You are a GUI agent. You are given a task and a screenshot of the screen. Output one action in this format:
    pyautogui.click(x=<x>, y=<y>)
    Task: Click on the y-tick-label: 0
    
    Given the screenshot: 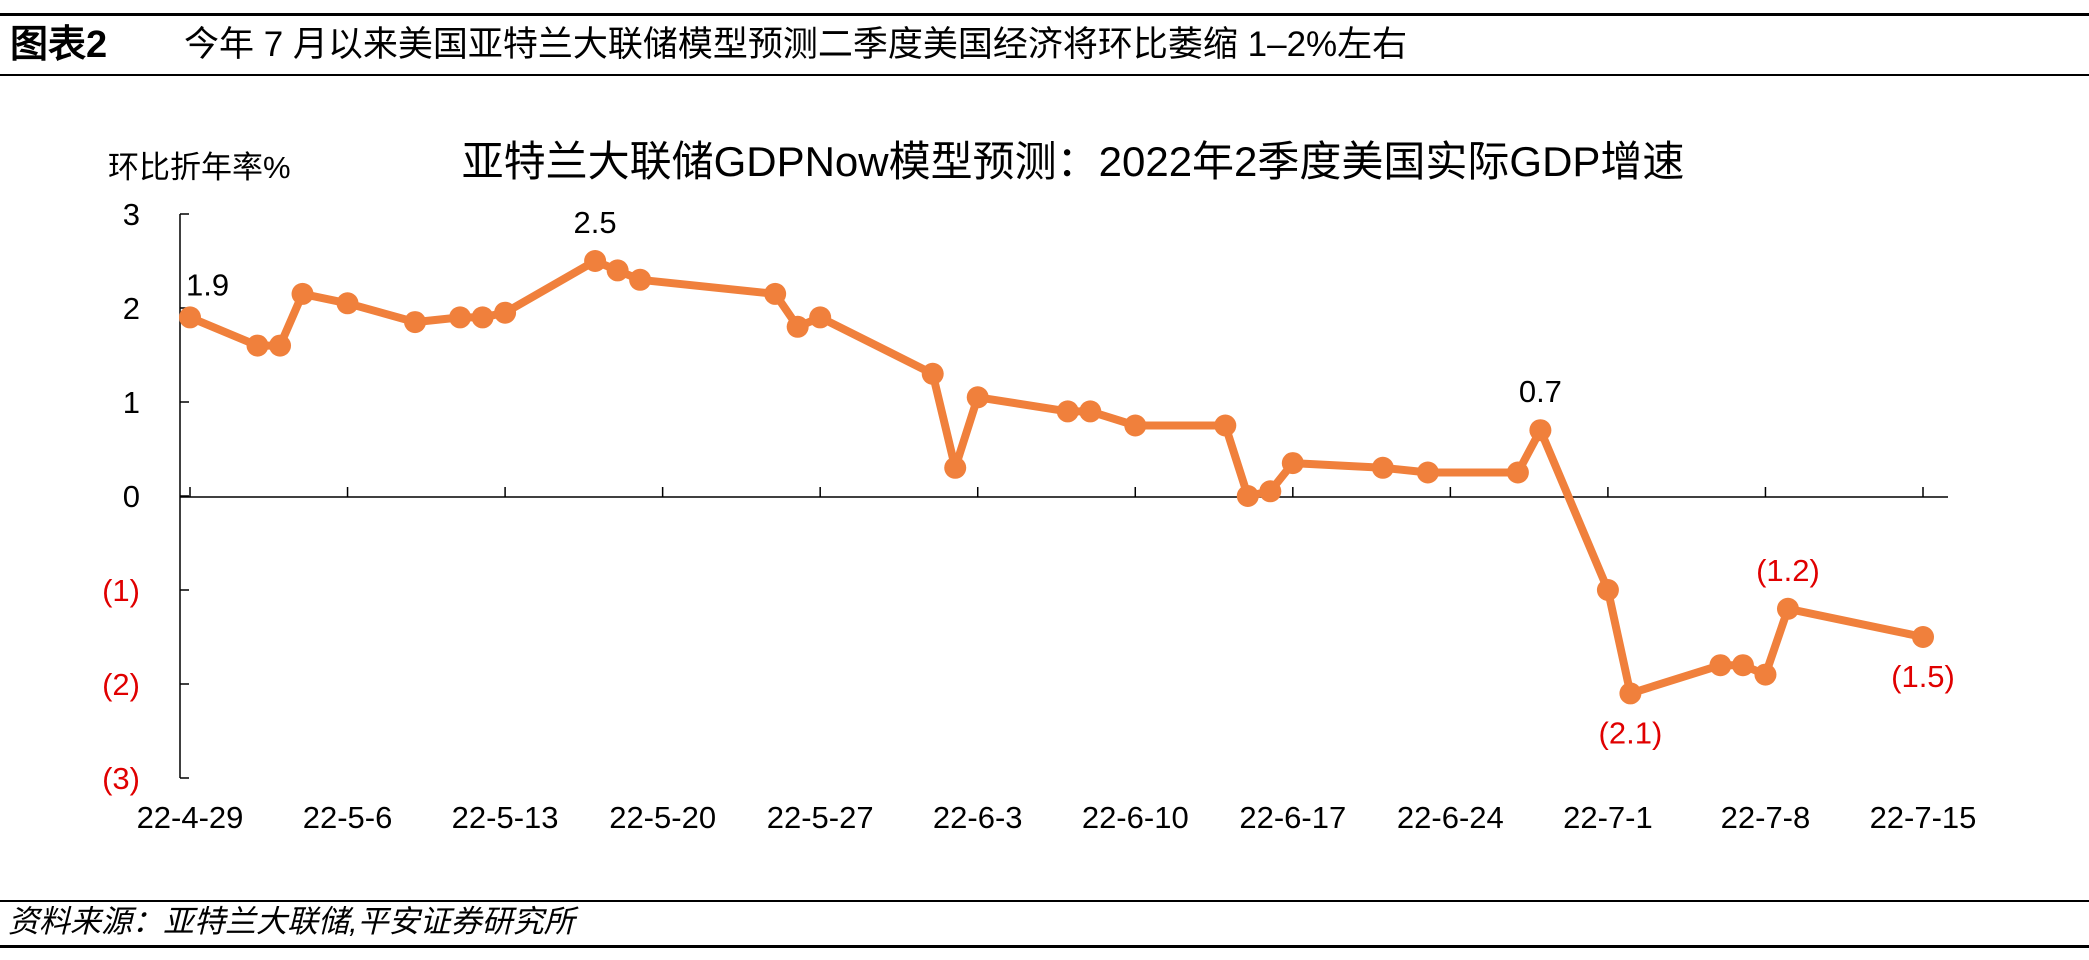 What is the action you would take?
    pyautogui.click(x=131, y=496)
    